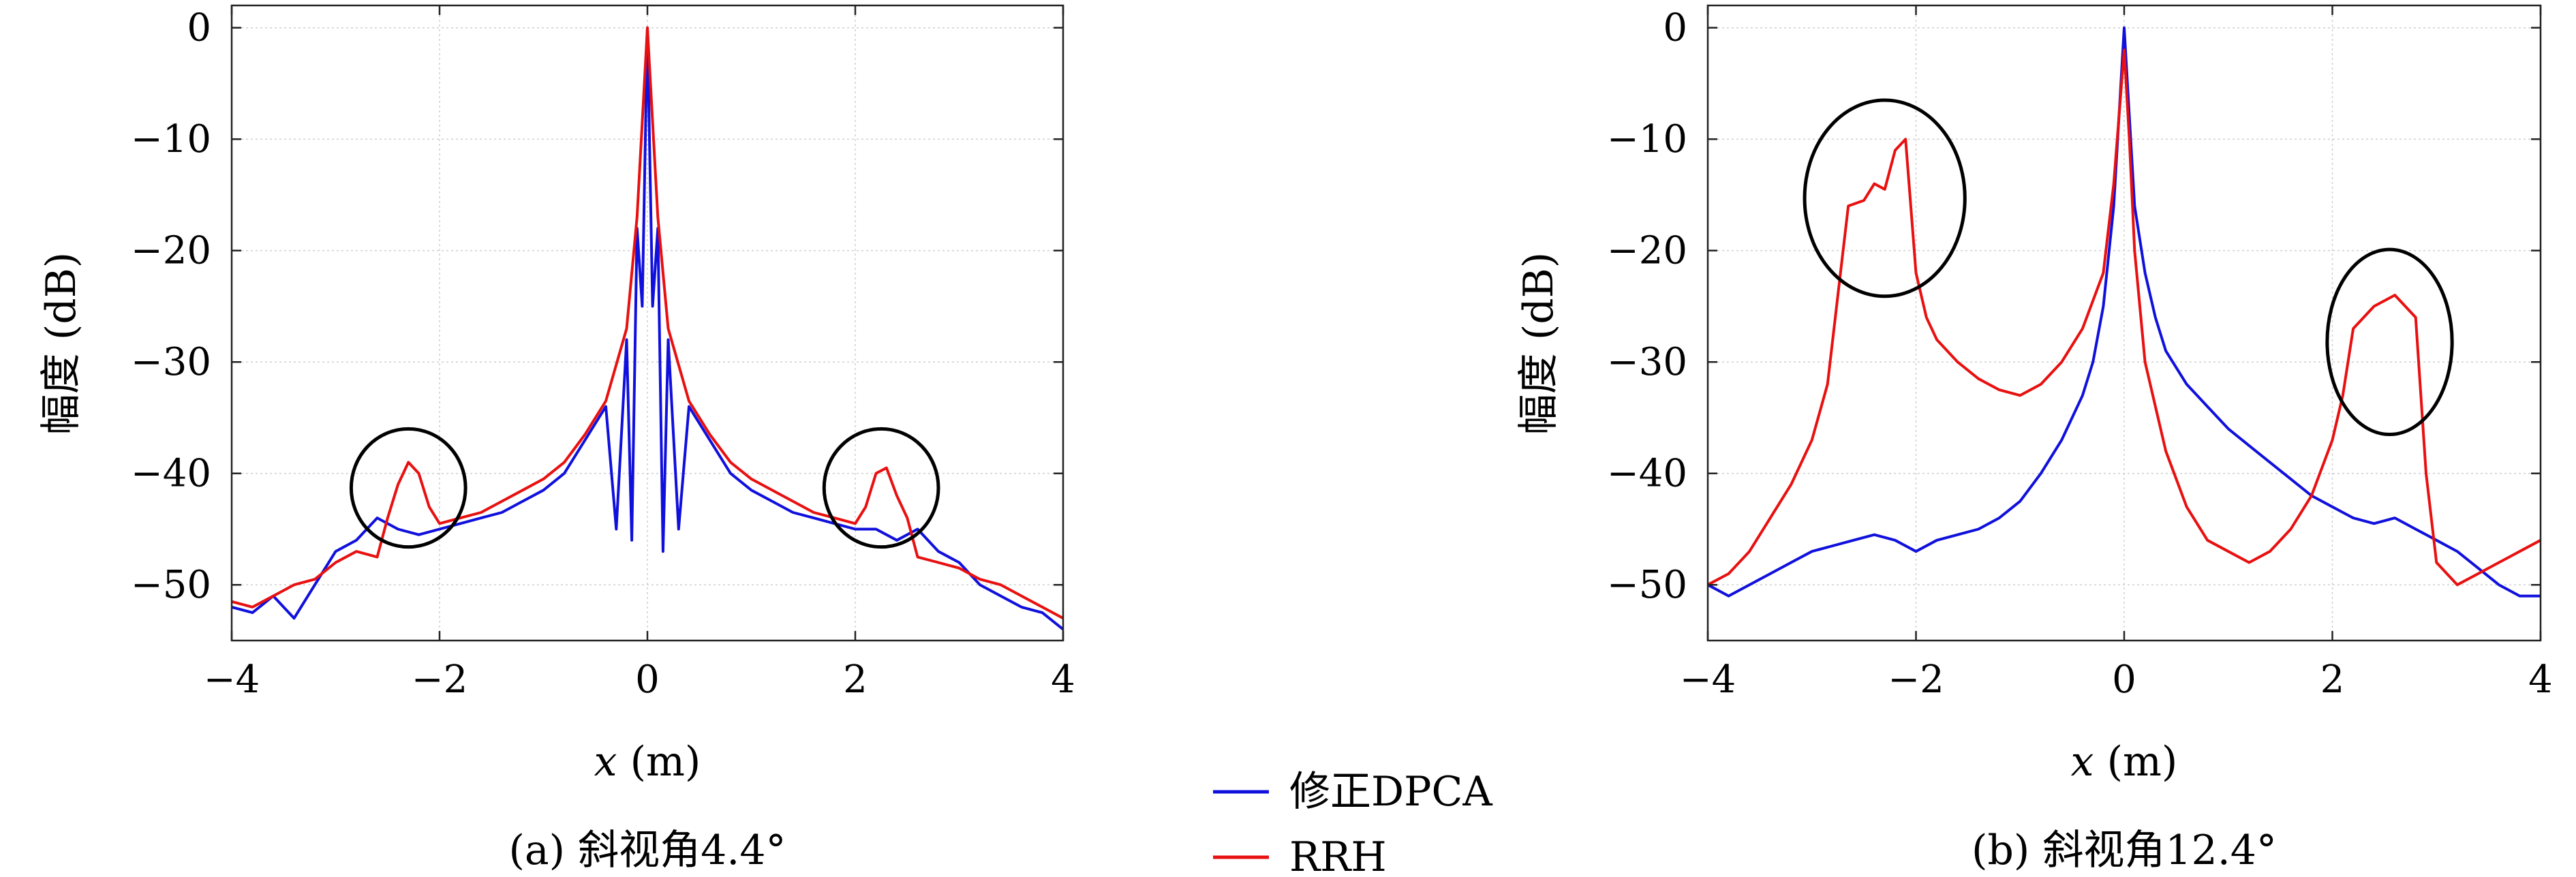  I want to click on legend-label-rrh: RRH, so click(1338, 855).